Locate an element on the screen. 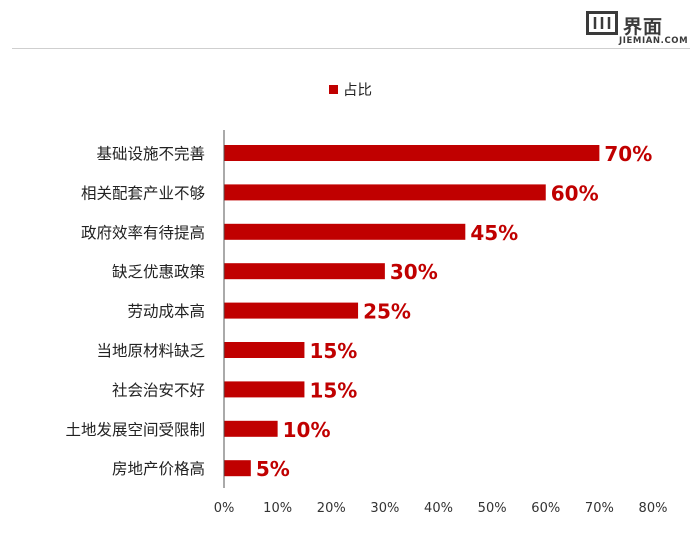 The image size is (700, 539). category-label: 相关配套产业不够 is located at coordinates (143, 193).